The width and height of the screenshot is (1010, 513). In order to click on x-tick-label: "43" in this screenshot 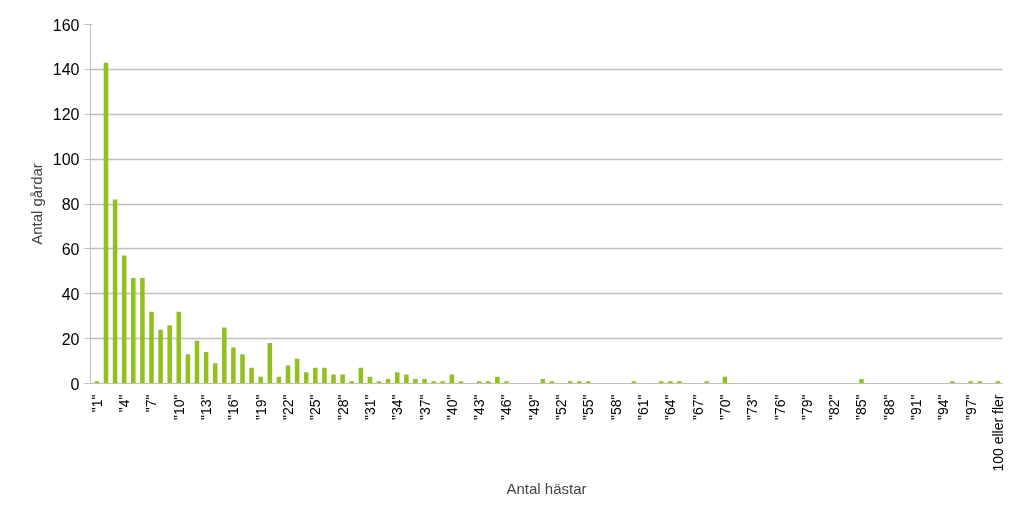, I will do `click(479, 407)`.